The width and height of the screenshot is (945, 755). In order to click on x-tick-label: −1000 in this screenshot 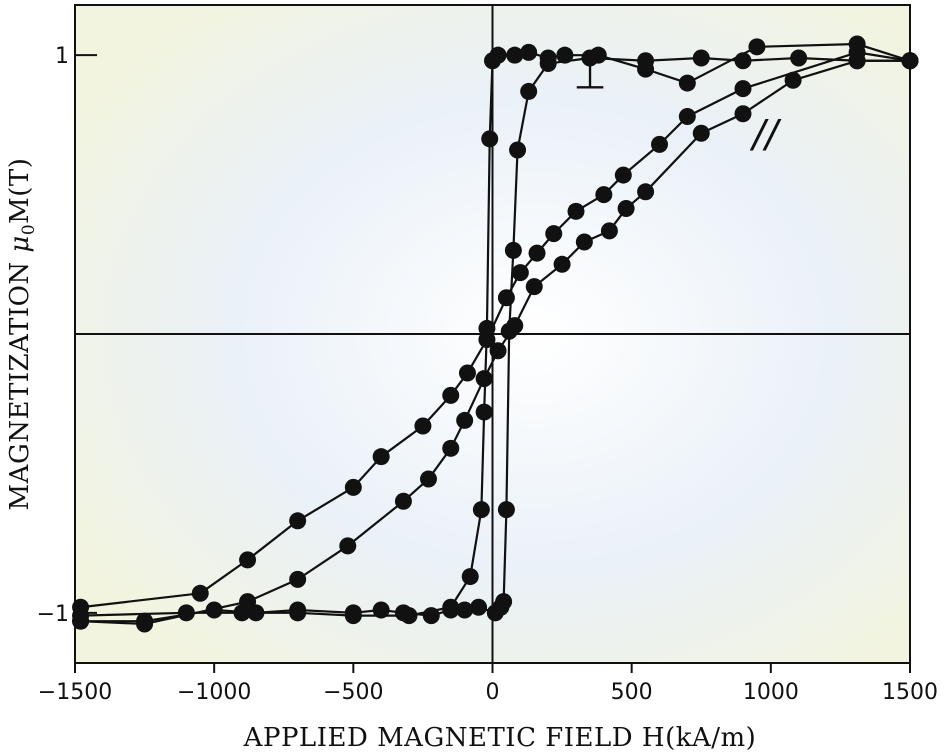, I will do `click(214, 692)`.